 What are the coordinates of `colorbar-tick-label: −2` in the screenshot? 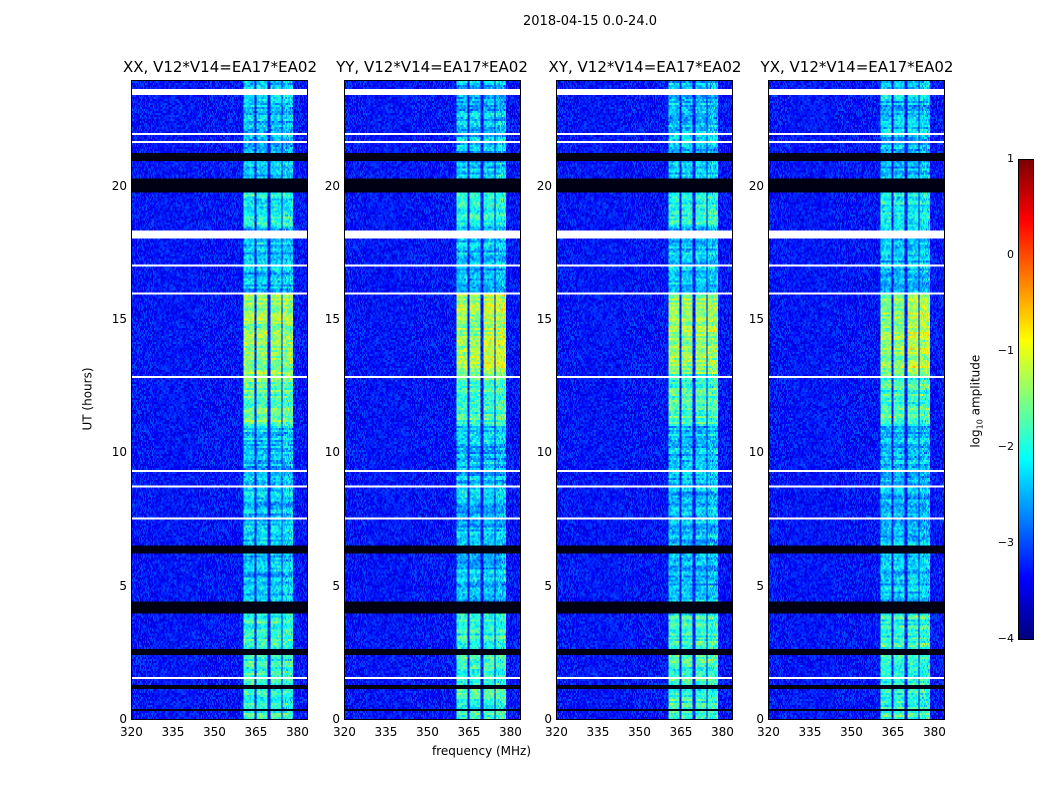 It's located at (1005, 446).